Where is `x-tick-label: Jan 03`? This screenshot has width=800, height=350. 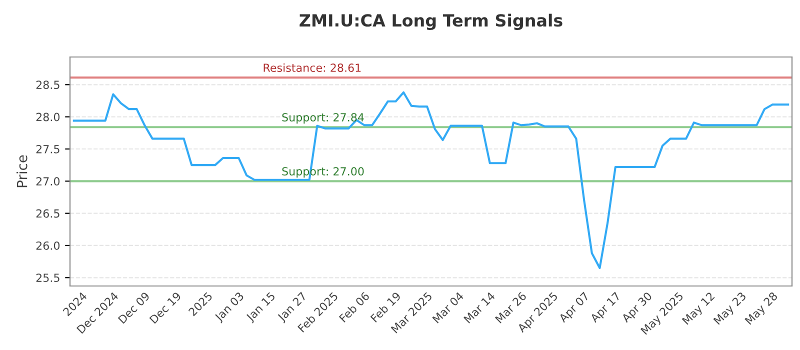 x-tick-label: Jan 03 is located at coordinates (230, 308).